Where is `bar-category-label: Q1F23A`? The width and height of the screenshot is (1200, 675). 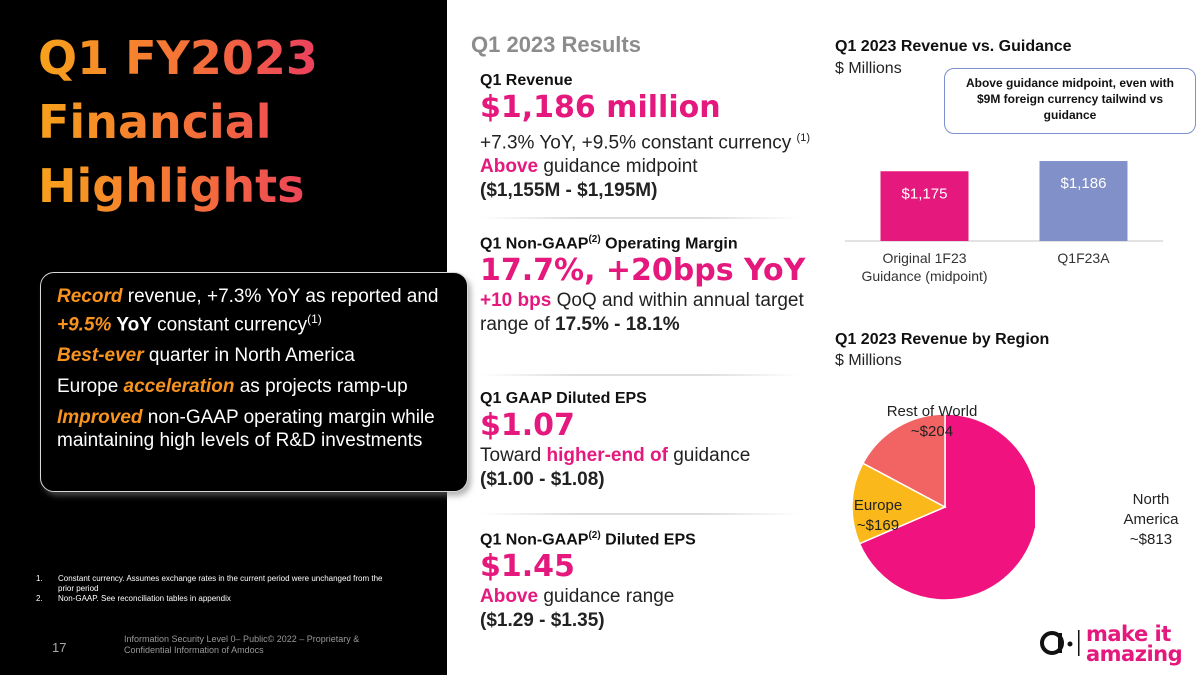
bar-category-label: Q1F23A is located at coordinates (1083, 258).